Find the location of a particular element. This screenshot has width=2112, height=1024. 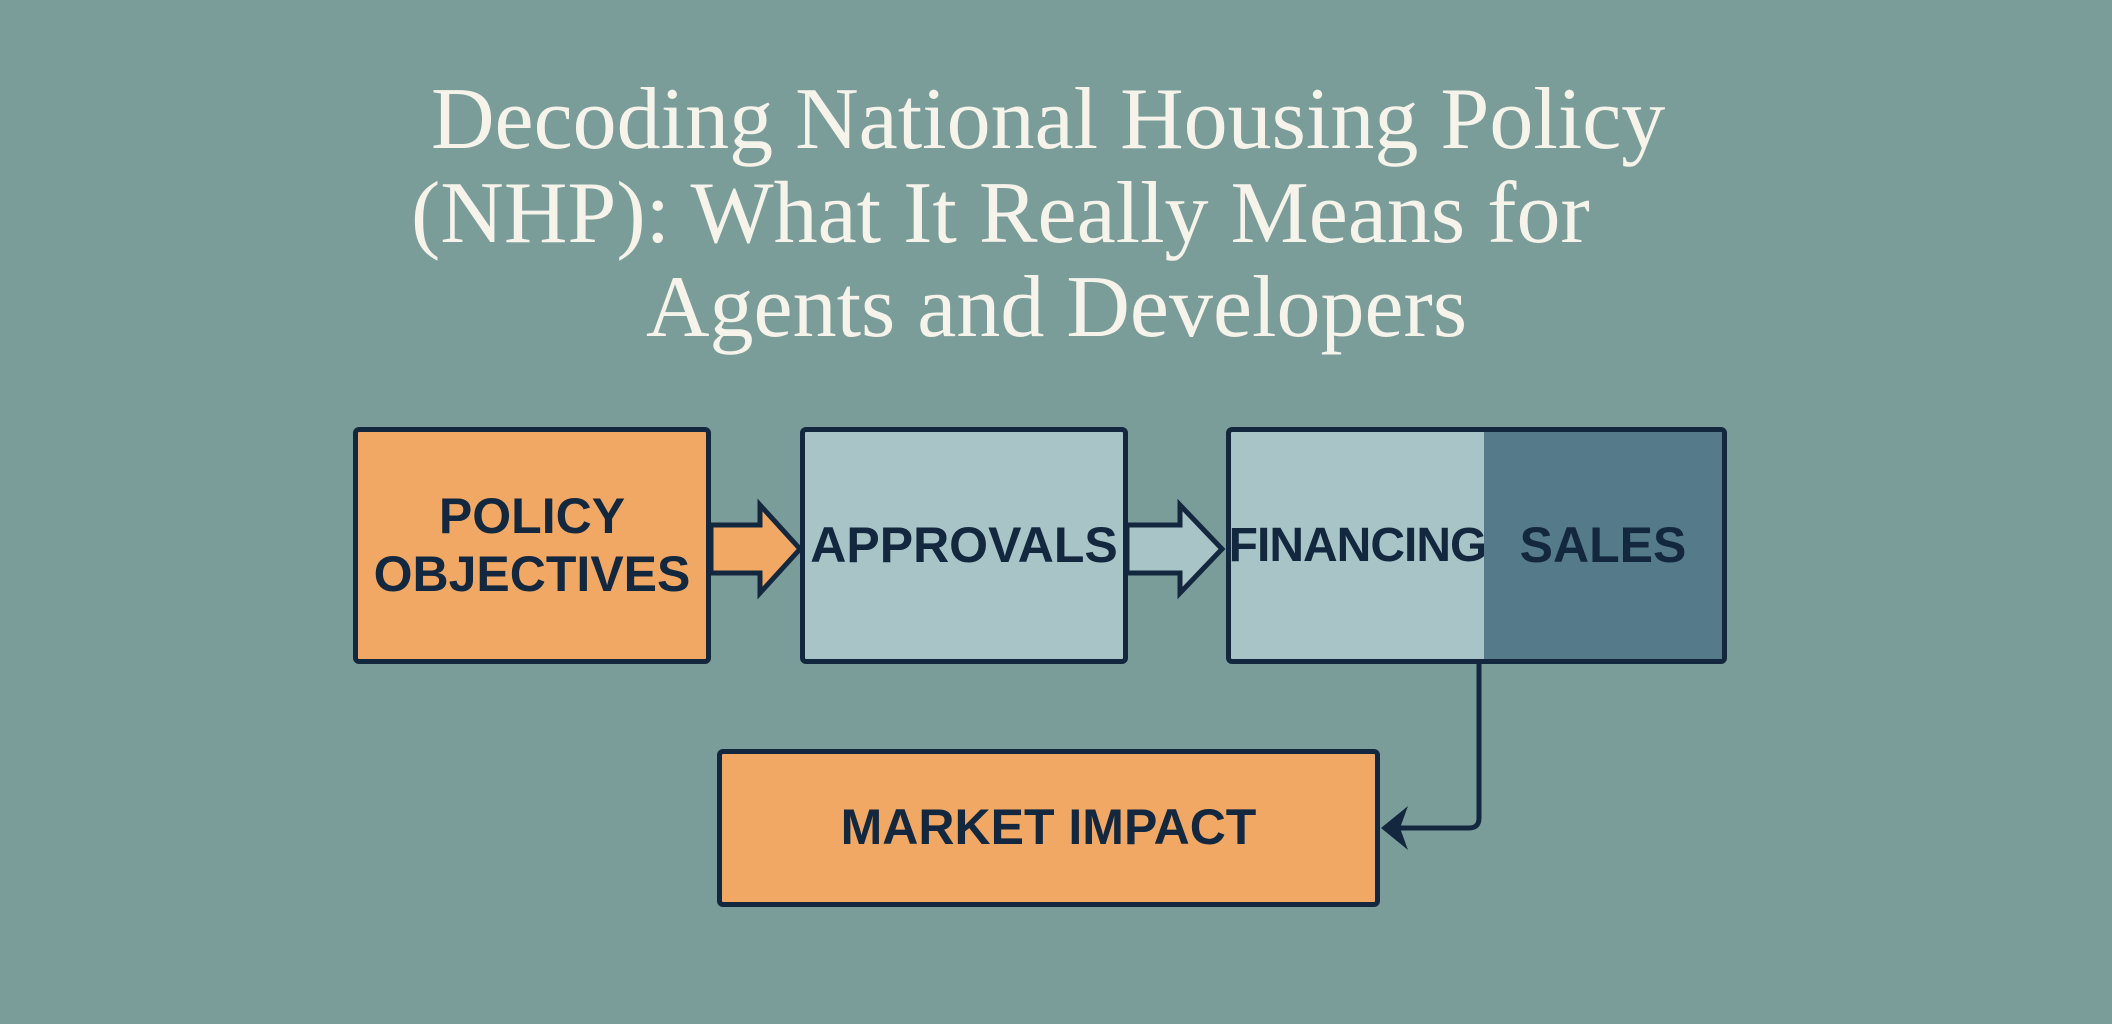

node-financing: FINANCING is located at coordinates (1357, 545).